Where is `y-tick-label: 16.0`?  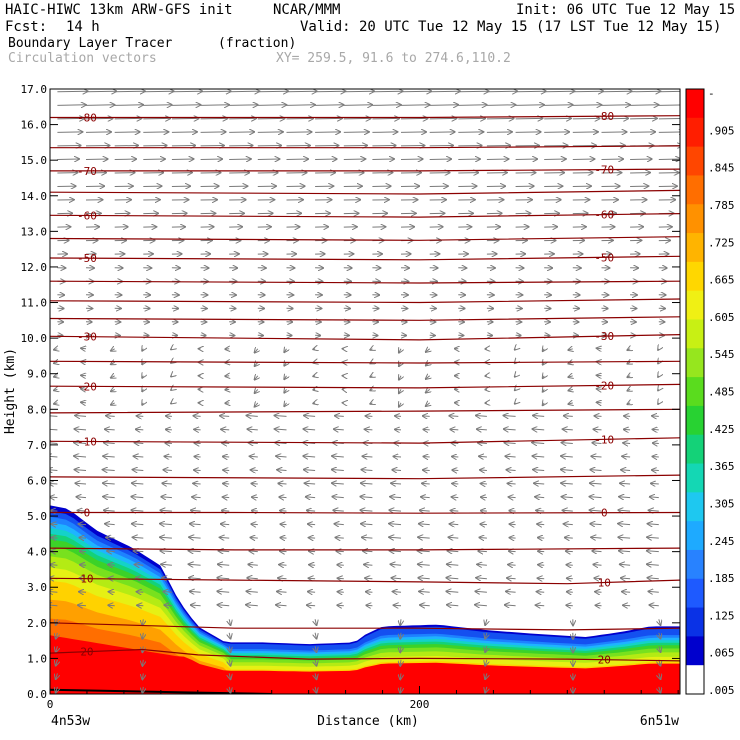
y-tick-label: 16.0 is located at coordinates (34, 125).